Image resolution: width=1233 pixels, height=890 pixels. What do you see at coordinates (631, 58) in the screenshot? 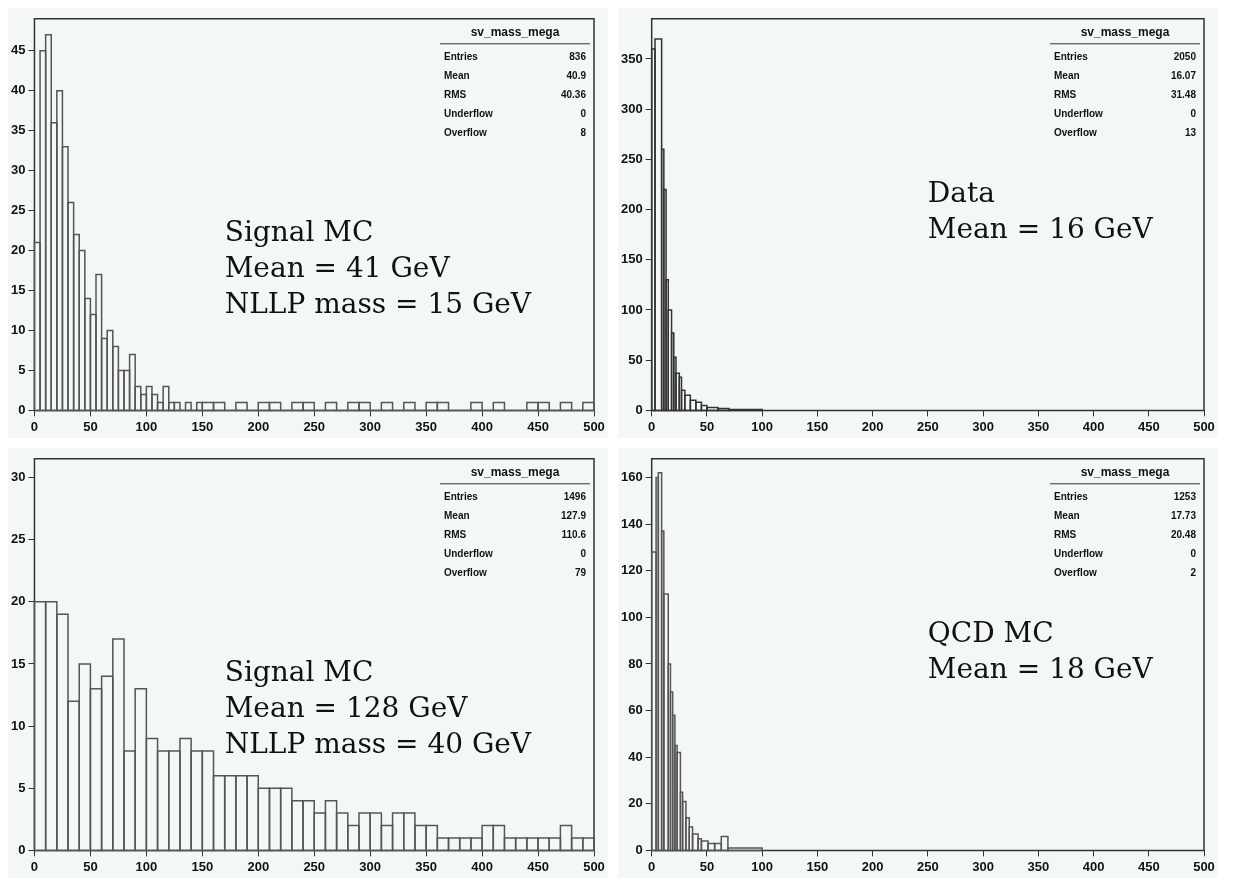
I see `y-tick-label: 350` at bounding box center [631, 58].